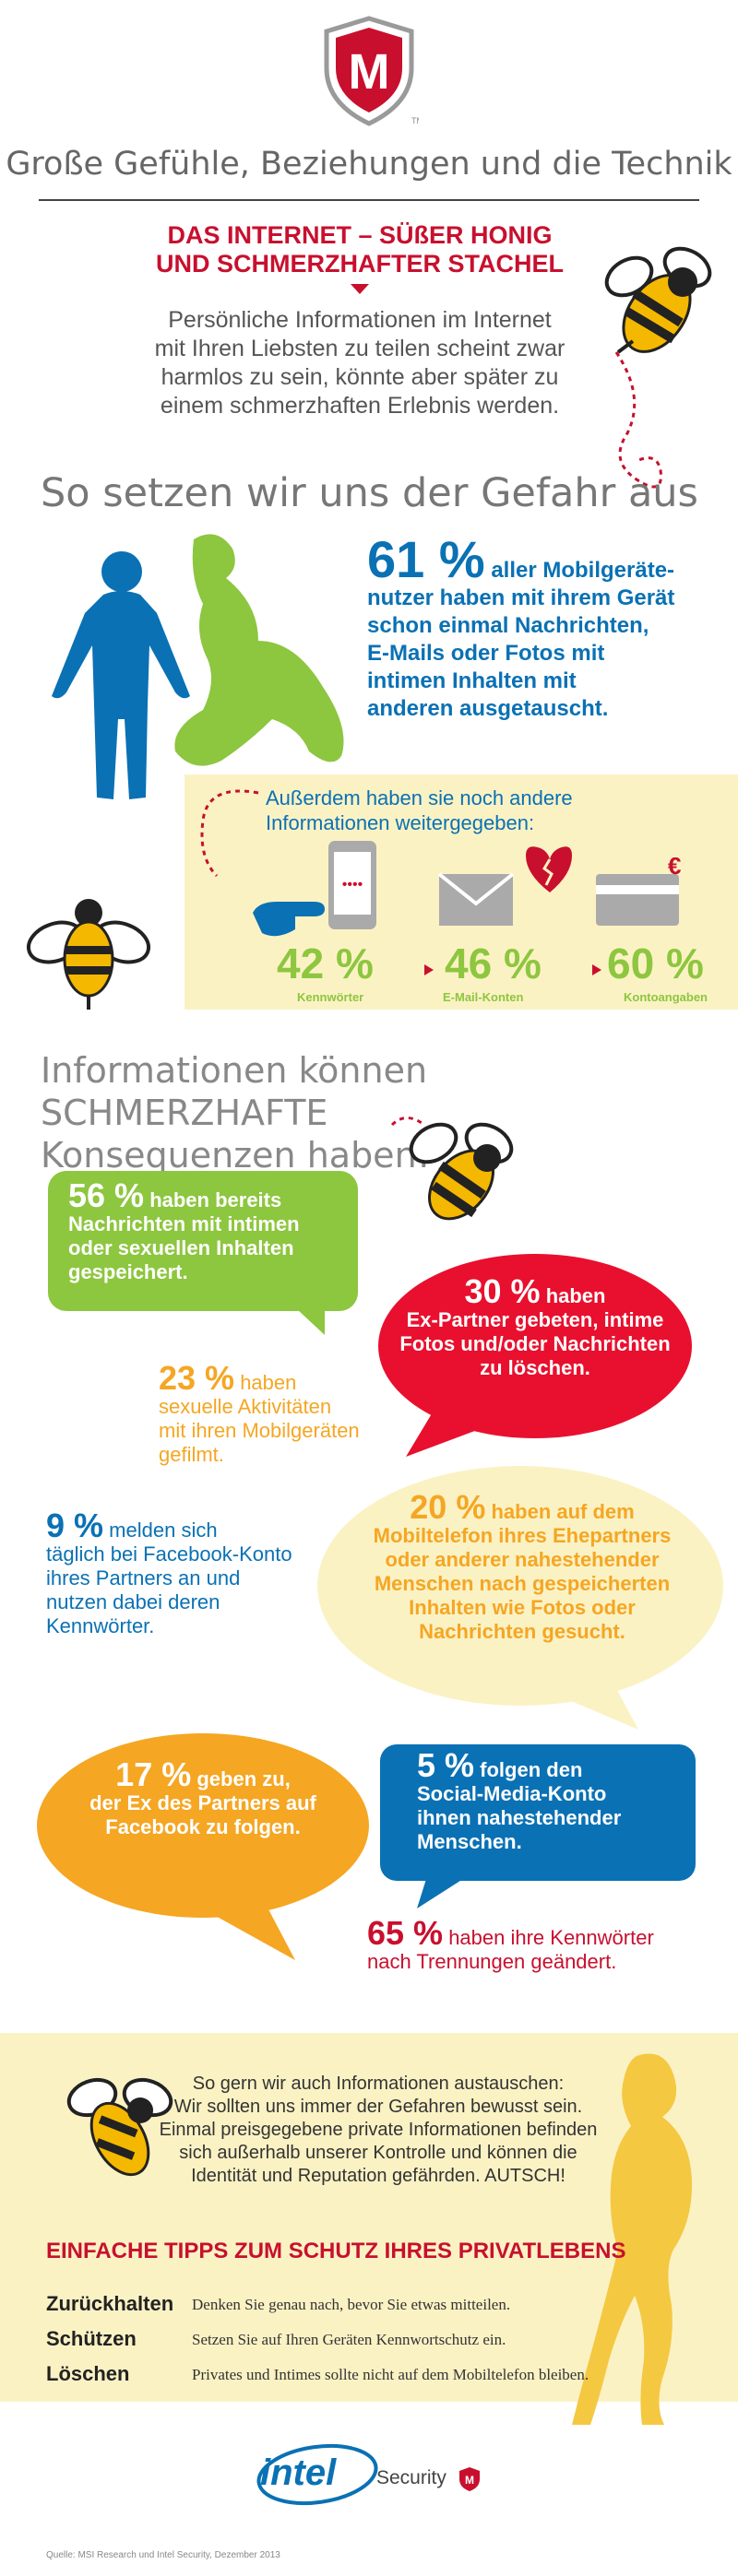  I want to click on stat-23-text: sexuelle Aktivitäten, so click(245, 1406).